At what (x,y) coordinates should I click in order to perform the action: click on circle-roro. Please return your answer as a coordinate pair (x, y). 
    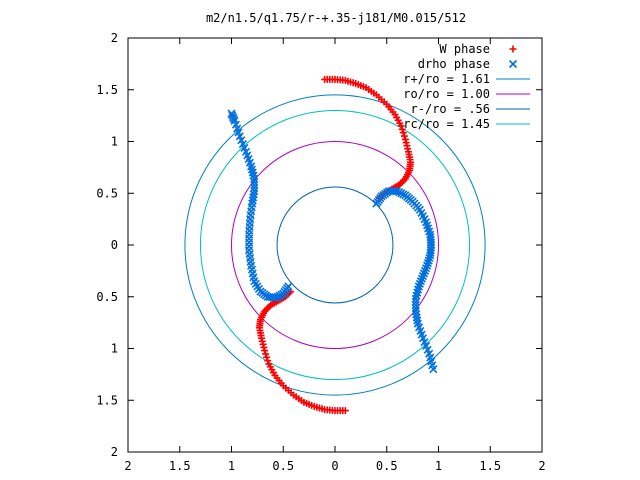
    Looking at the image, I should click on (335, 245).